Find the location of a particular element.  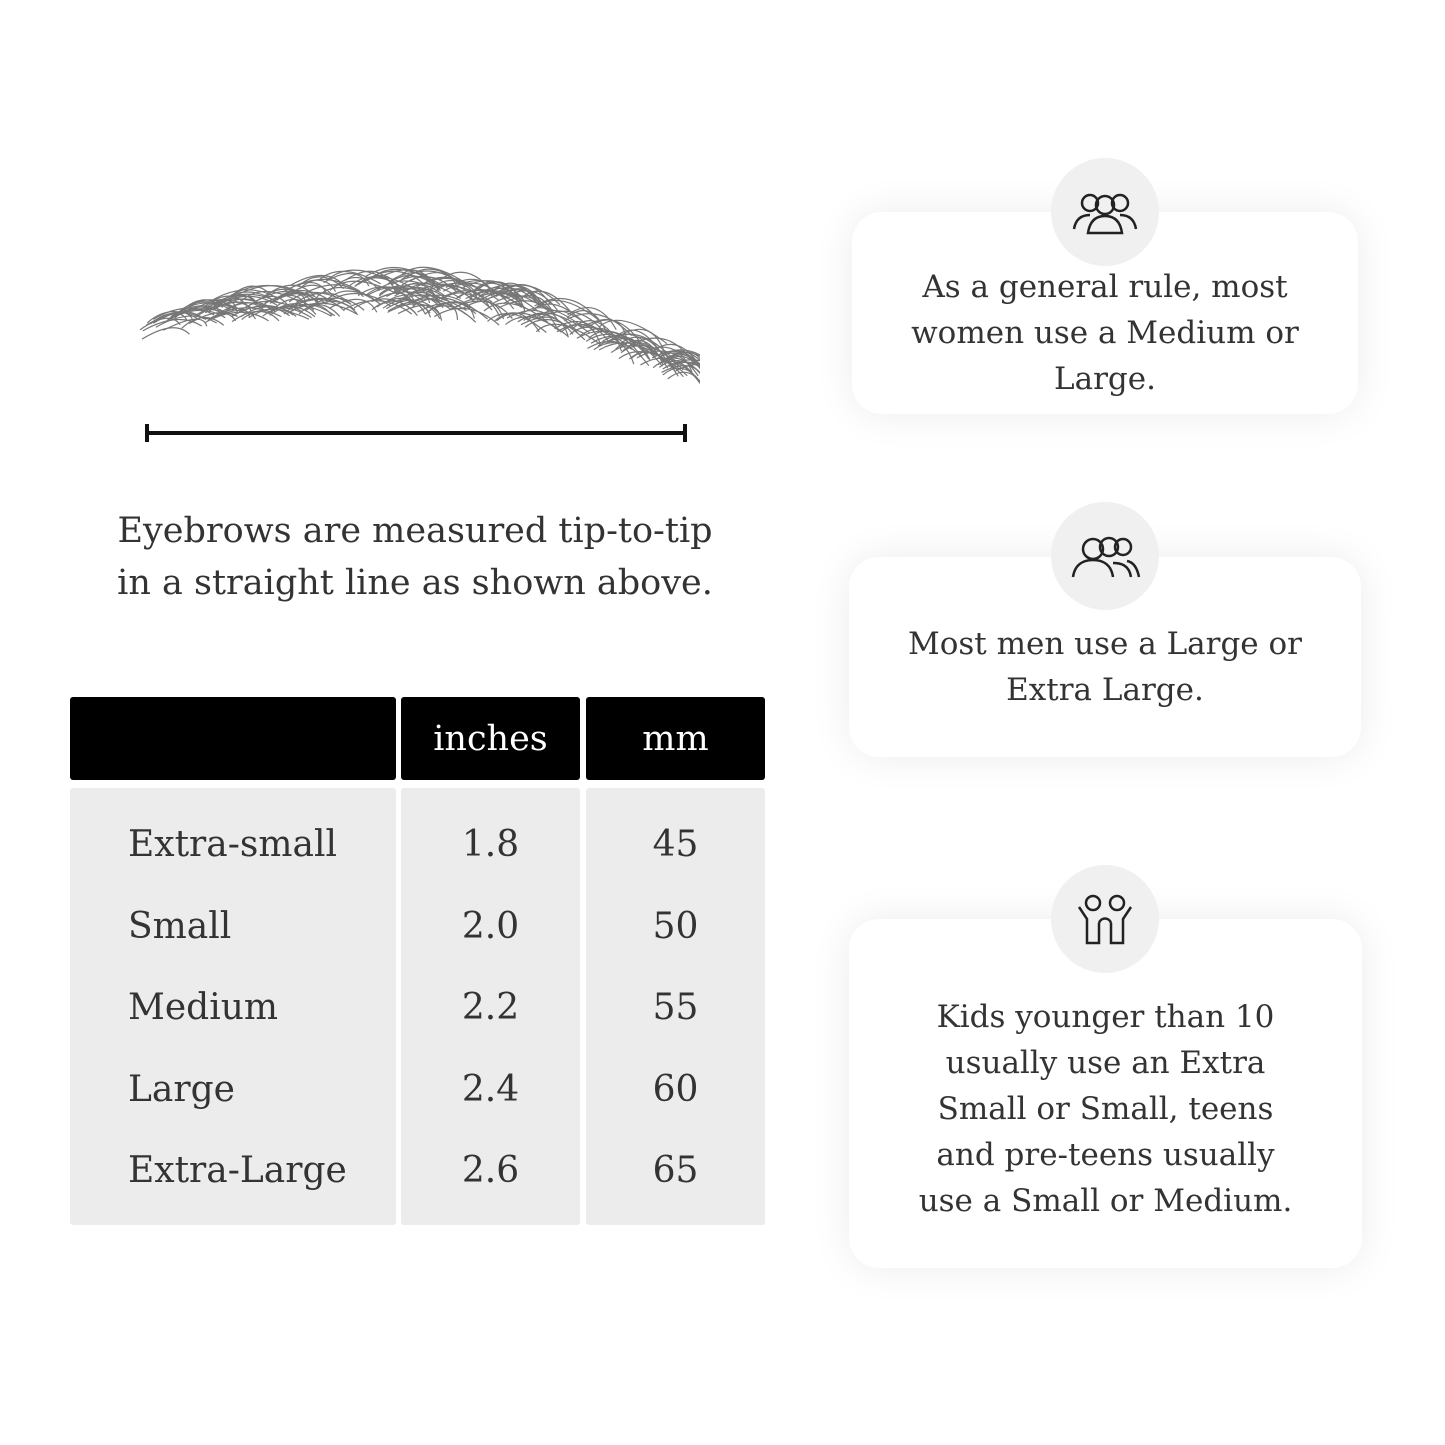

card-text: Most men use a Large or Extra Large. is located at coordinates (1104, 667).